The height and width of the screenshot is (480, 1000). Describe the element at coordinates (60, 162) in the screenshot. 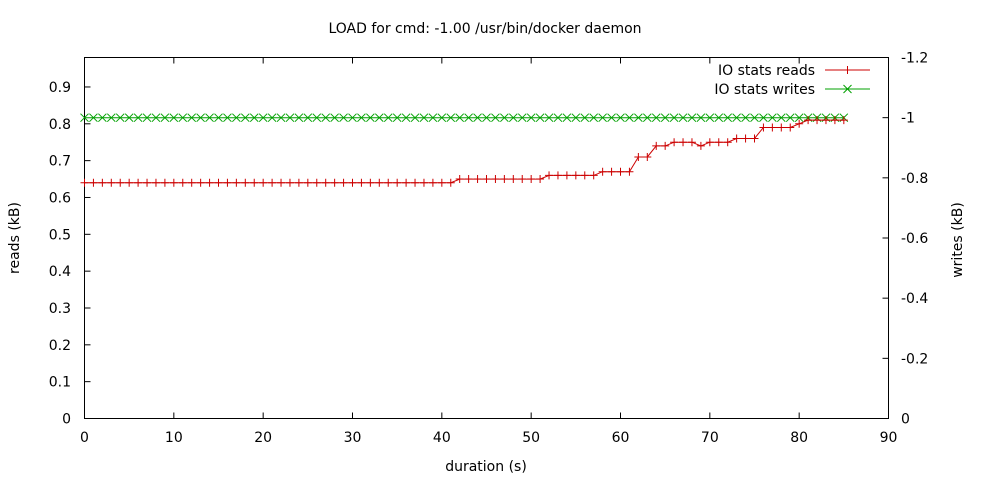

I see `y-tick-label: 0.7` at that location.